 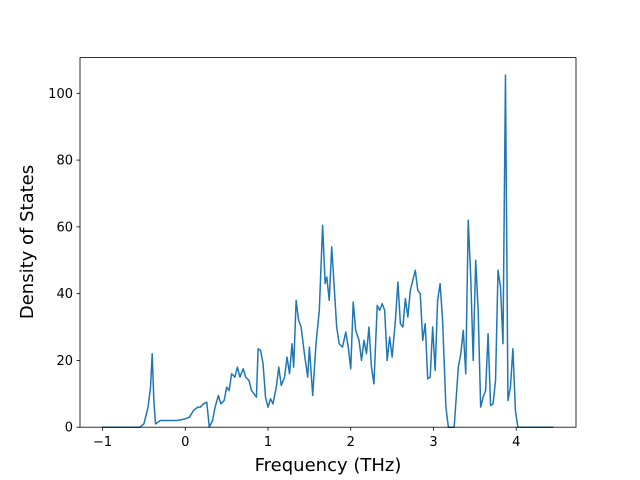 What do you see at coordinates (64, 294) in the screenshot?
I see `y-tick-label: 40` at bounding box center [64, 294].